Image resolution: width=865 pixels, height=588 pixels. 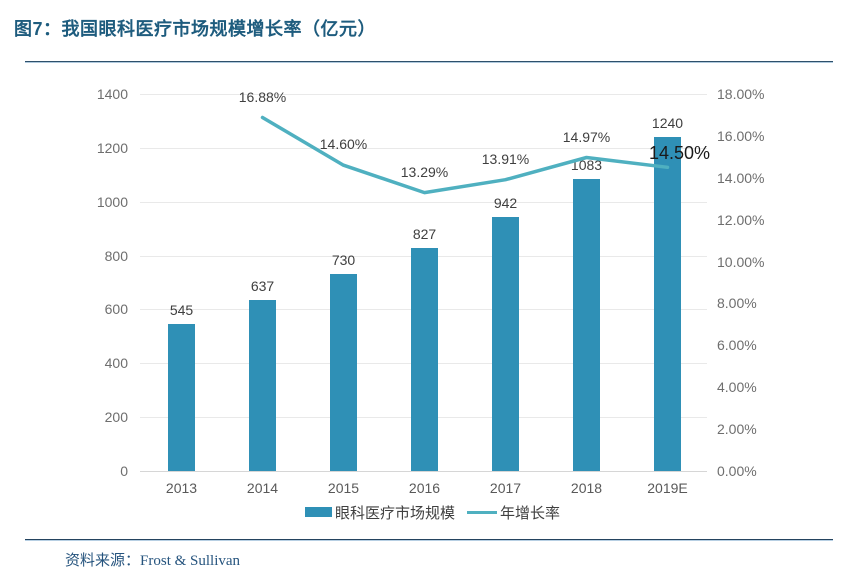 What do you see at coordinates (737, 303) in the screenshot?
I see `right-axis-tick: 8.00%` at bounding box center [737, 303].